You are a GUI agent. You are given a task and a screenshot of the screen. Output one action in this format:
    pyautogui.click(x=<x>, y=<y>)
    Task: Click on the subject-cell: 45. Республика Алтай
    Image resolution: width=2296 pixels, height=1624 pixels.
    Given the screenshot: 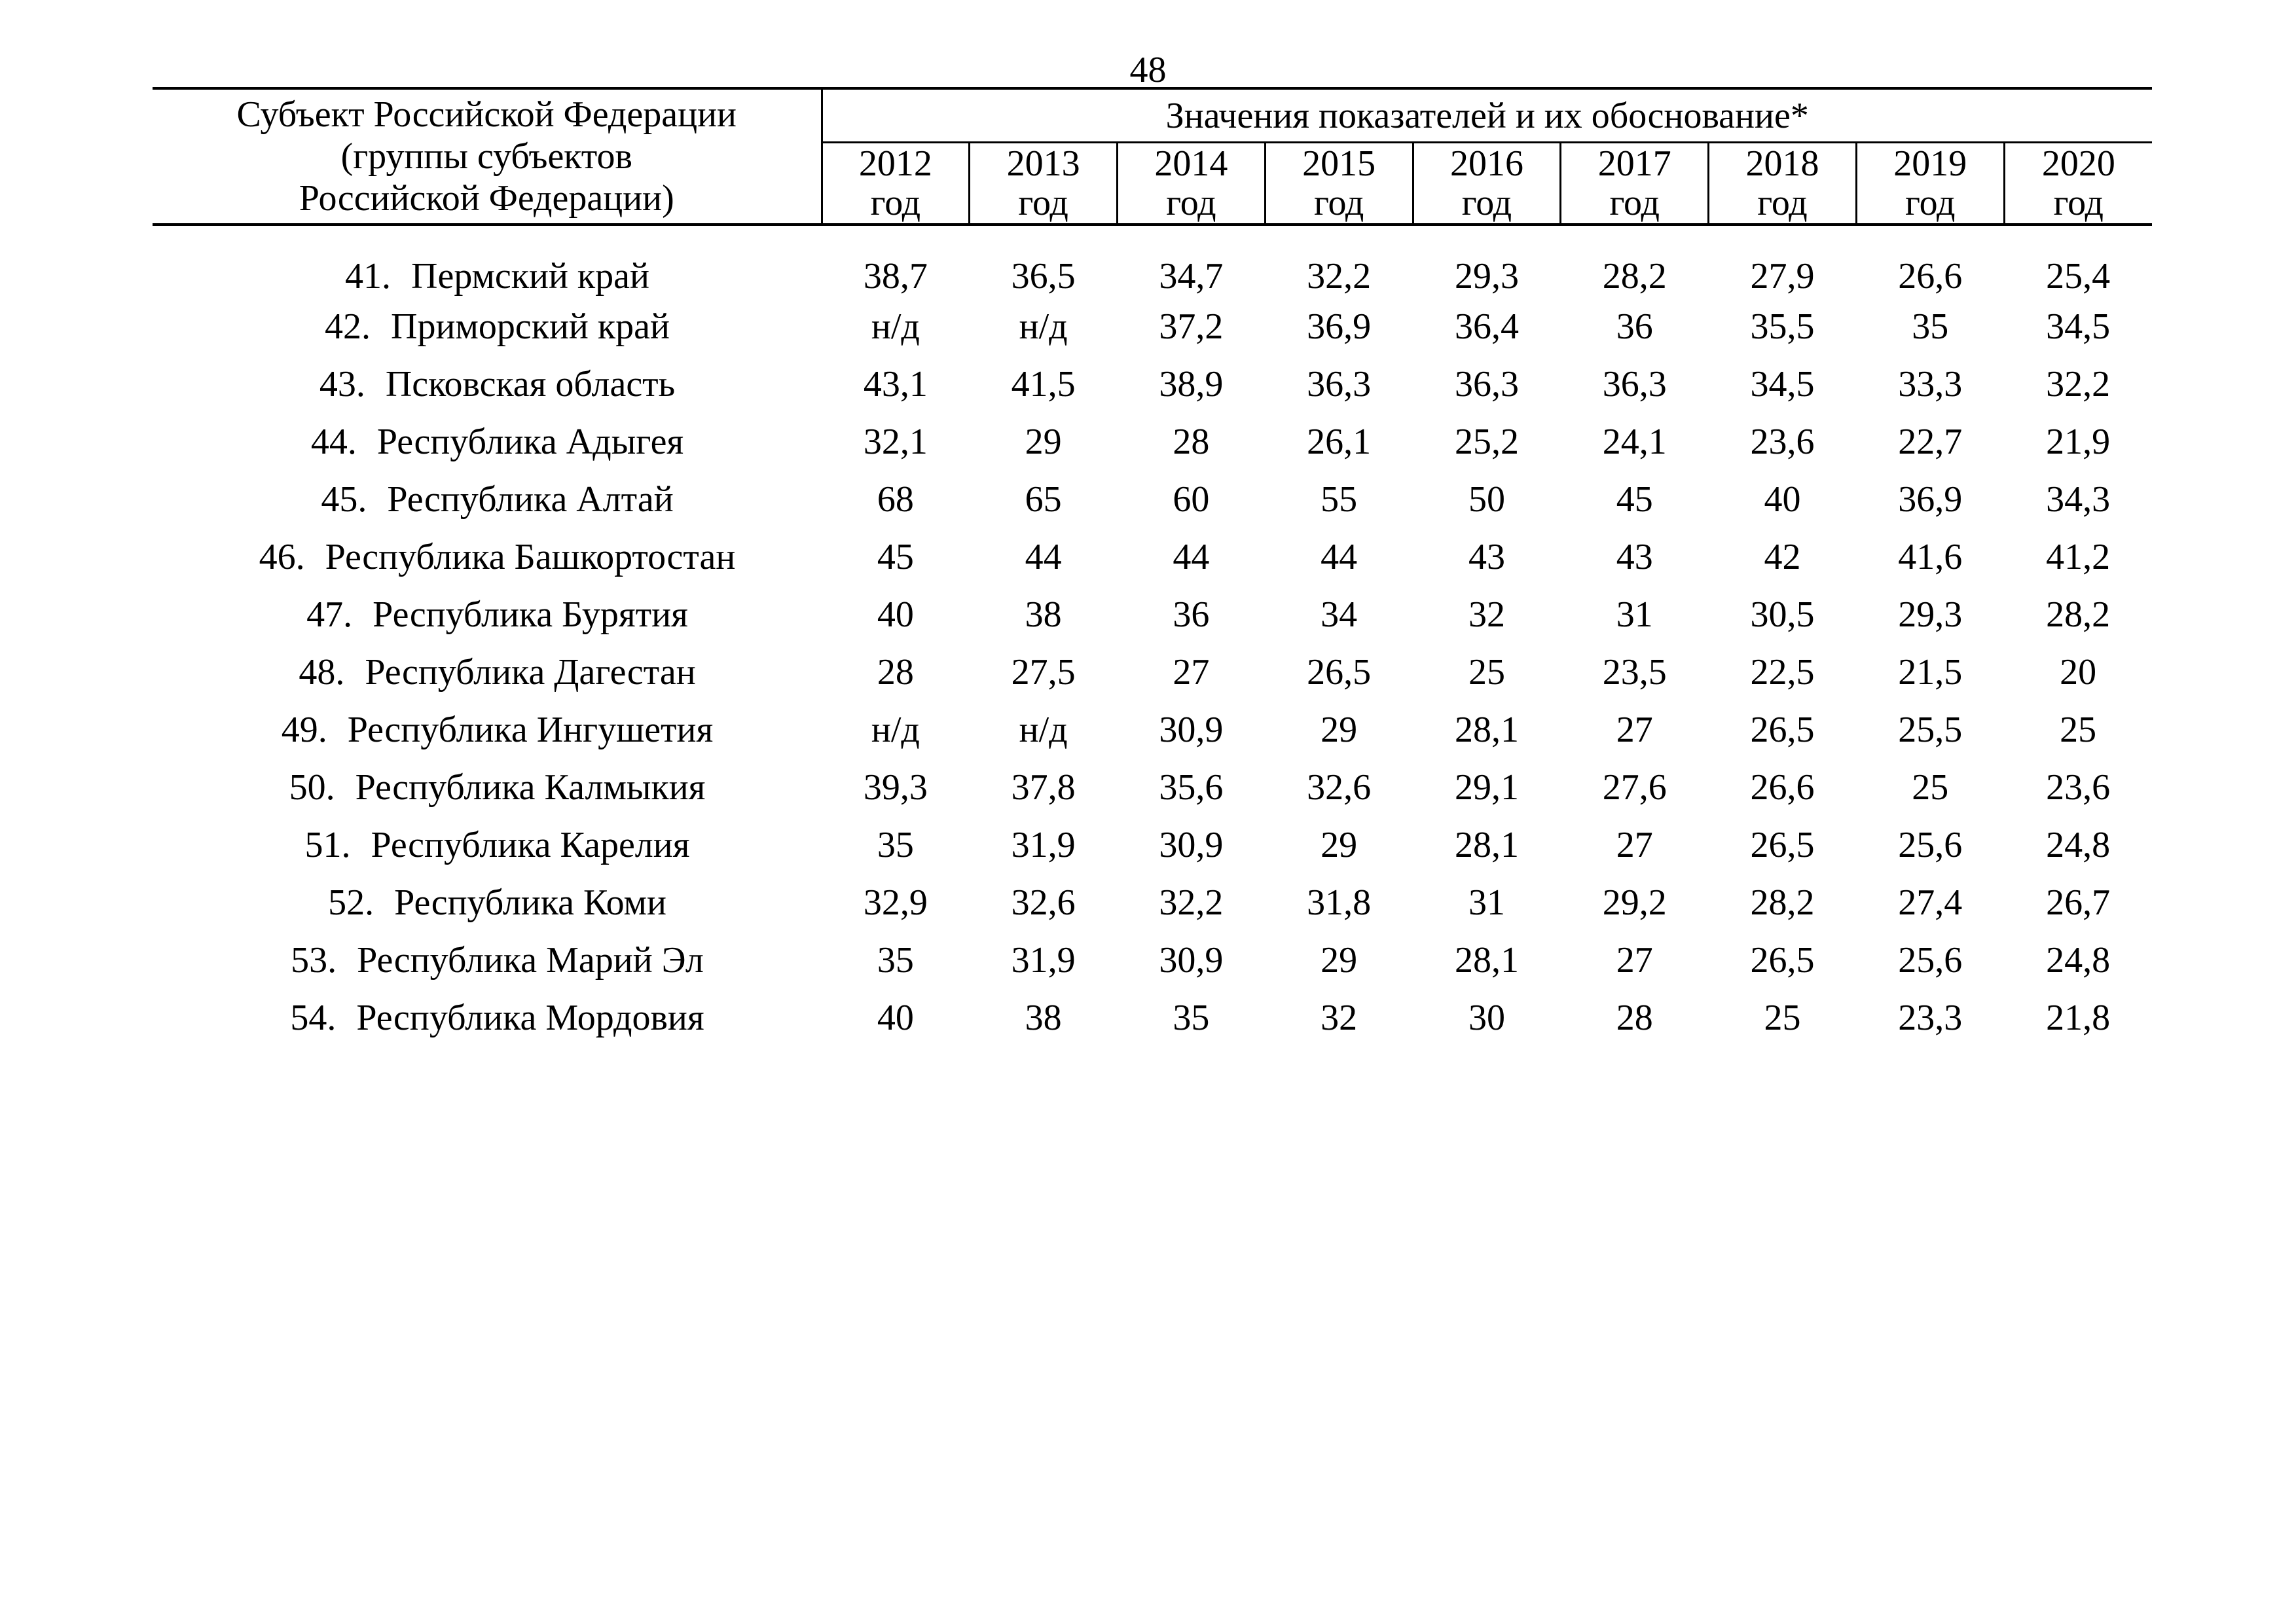 What is the action you would take?
    pyautogui.click(x=487, y=499)
    